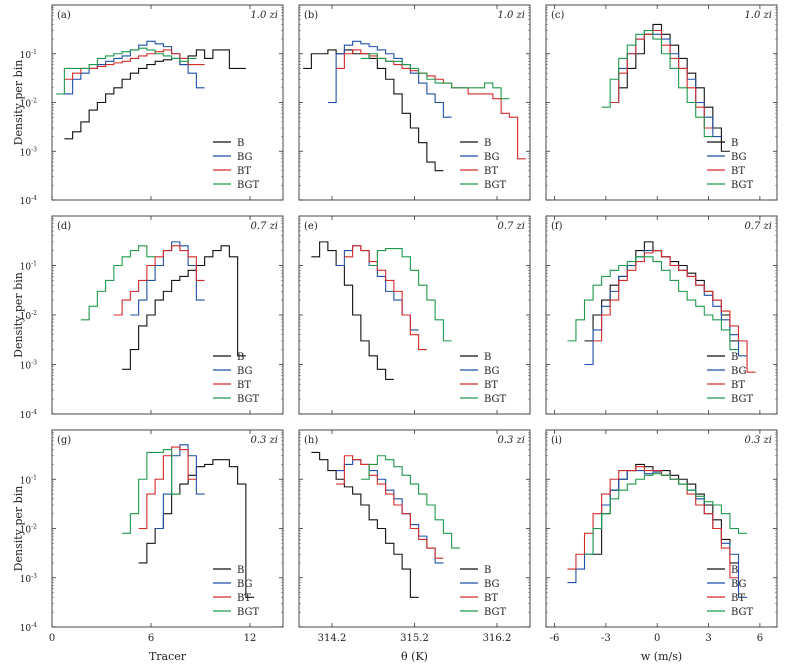 The width and height of the screenshot is (795, 666). I want to click on panel-c: (c) 1.0 zi B BG BT BGT, so click(661, 102).